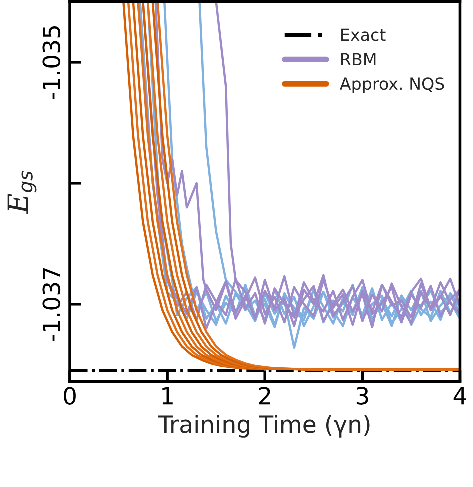  Describe the element at coordinates (362, 396) in the screenshot. I see `x-tick-label: 3` at that location.